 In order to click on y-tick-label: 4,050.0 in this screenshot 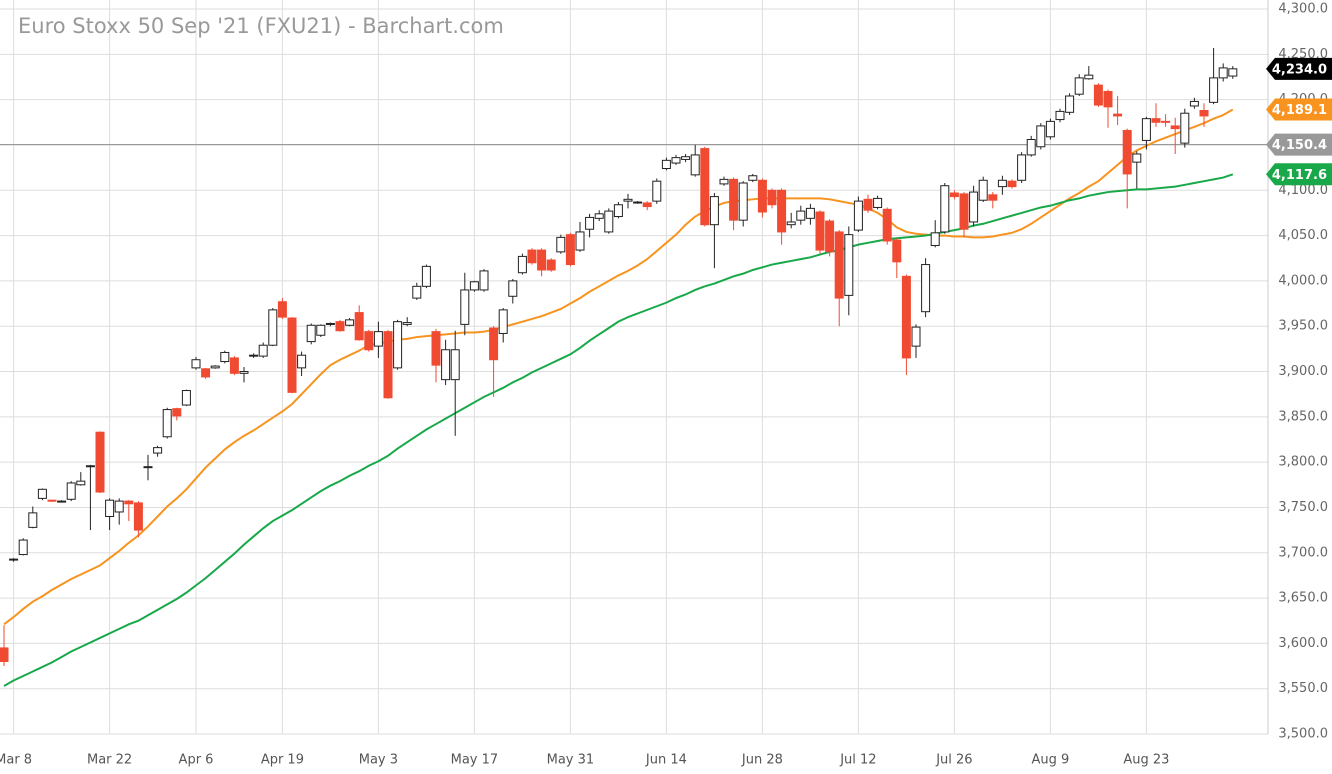, I will do `click(1303, 235)`.